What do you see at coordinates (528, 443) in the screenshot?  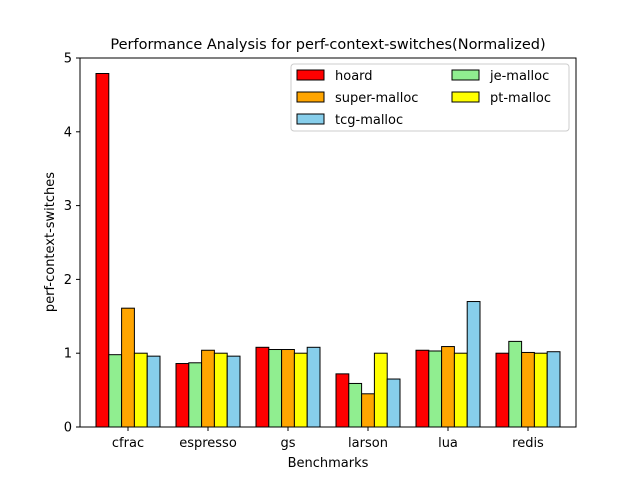 I see `x-tick-label-redis: redis` at bounding box center [528, 443].